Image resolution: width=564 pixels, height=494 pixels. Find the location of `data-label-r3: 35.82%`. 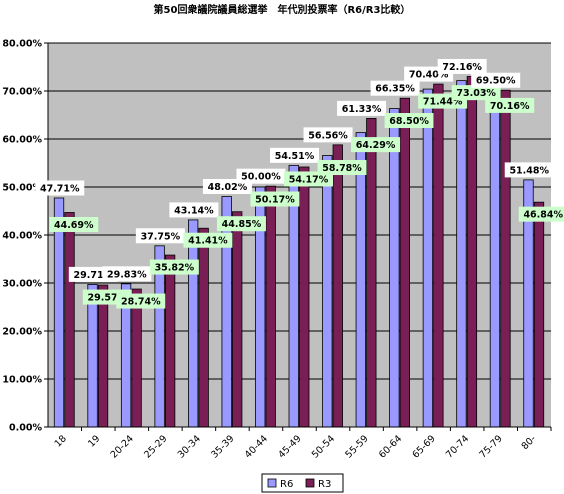

data-label-r3: 35.82% is located at coordinates (175, 268).